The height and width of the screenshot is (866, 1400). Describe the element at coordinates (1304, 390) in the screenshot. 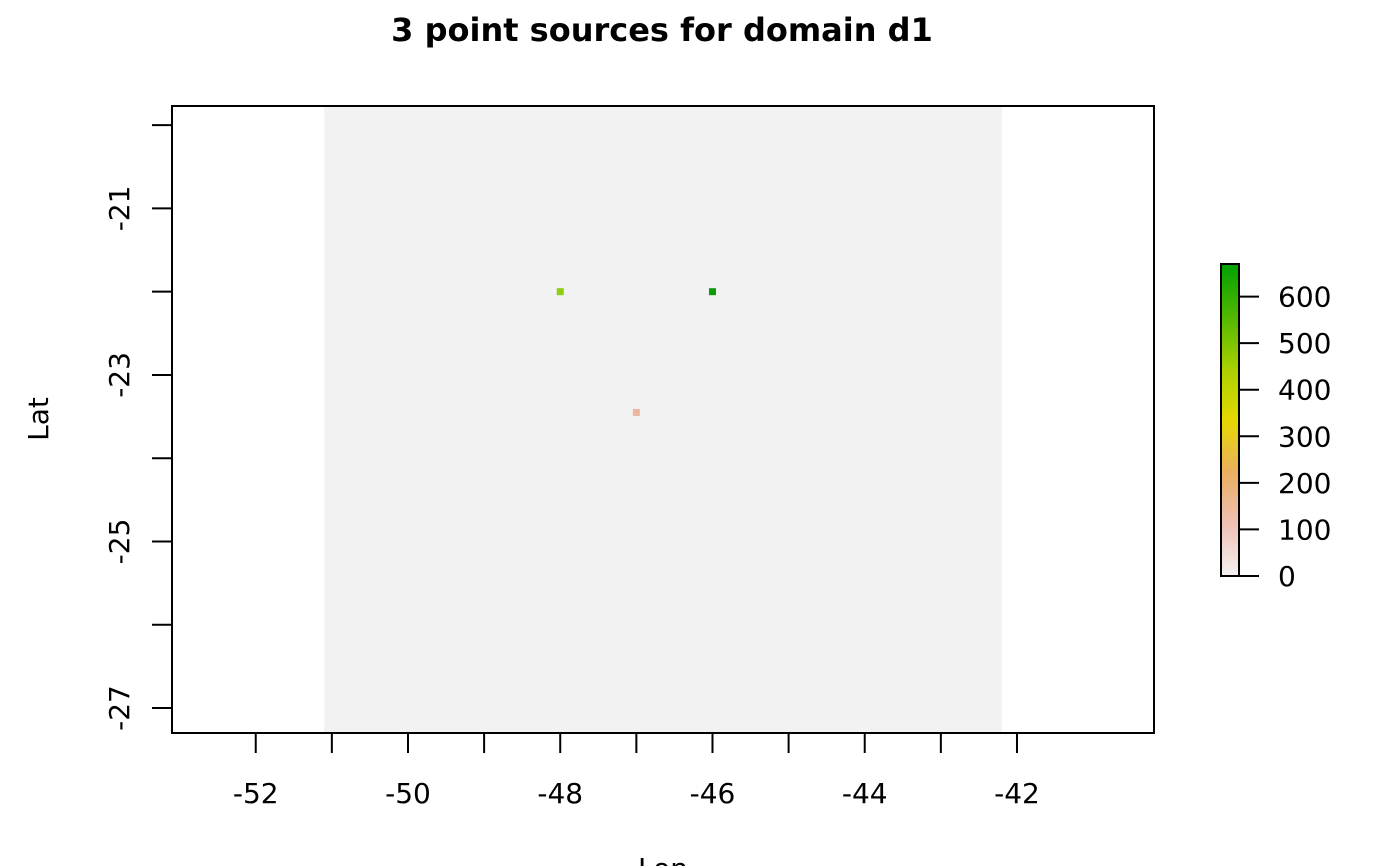

I see `colorbar-tick-label: 400` at that location.